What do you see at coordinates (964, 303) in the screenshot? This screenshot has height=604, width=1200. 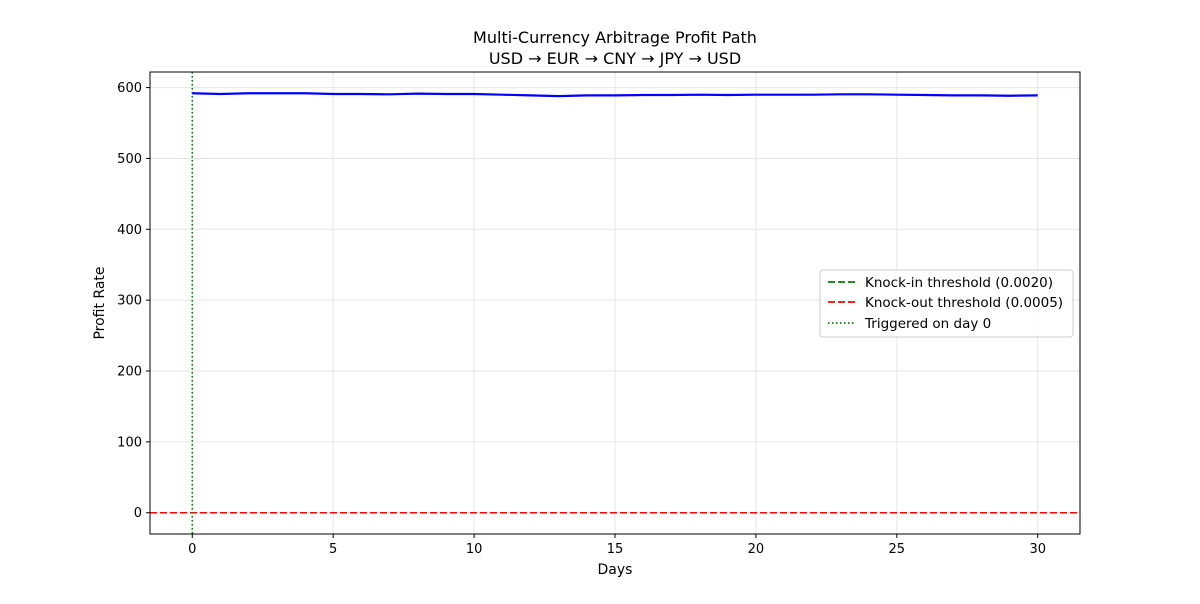 I see `legend-knock-out-label: Knock-out threshold (0.0005)` at bounding box center [964, 303].